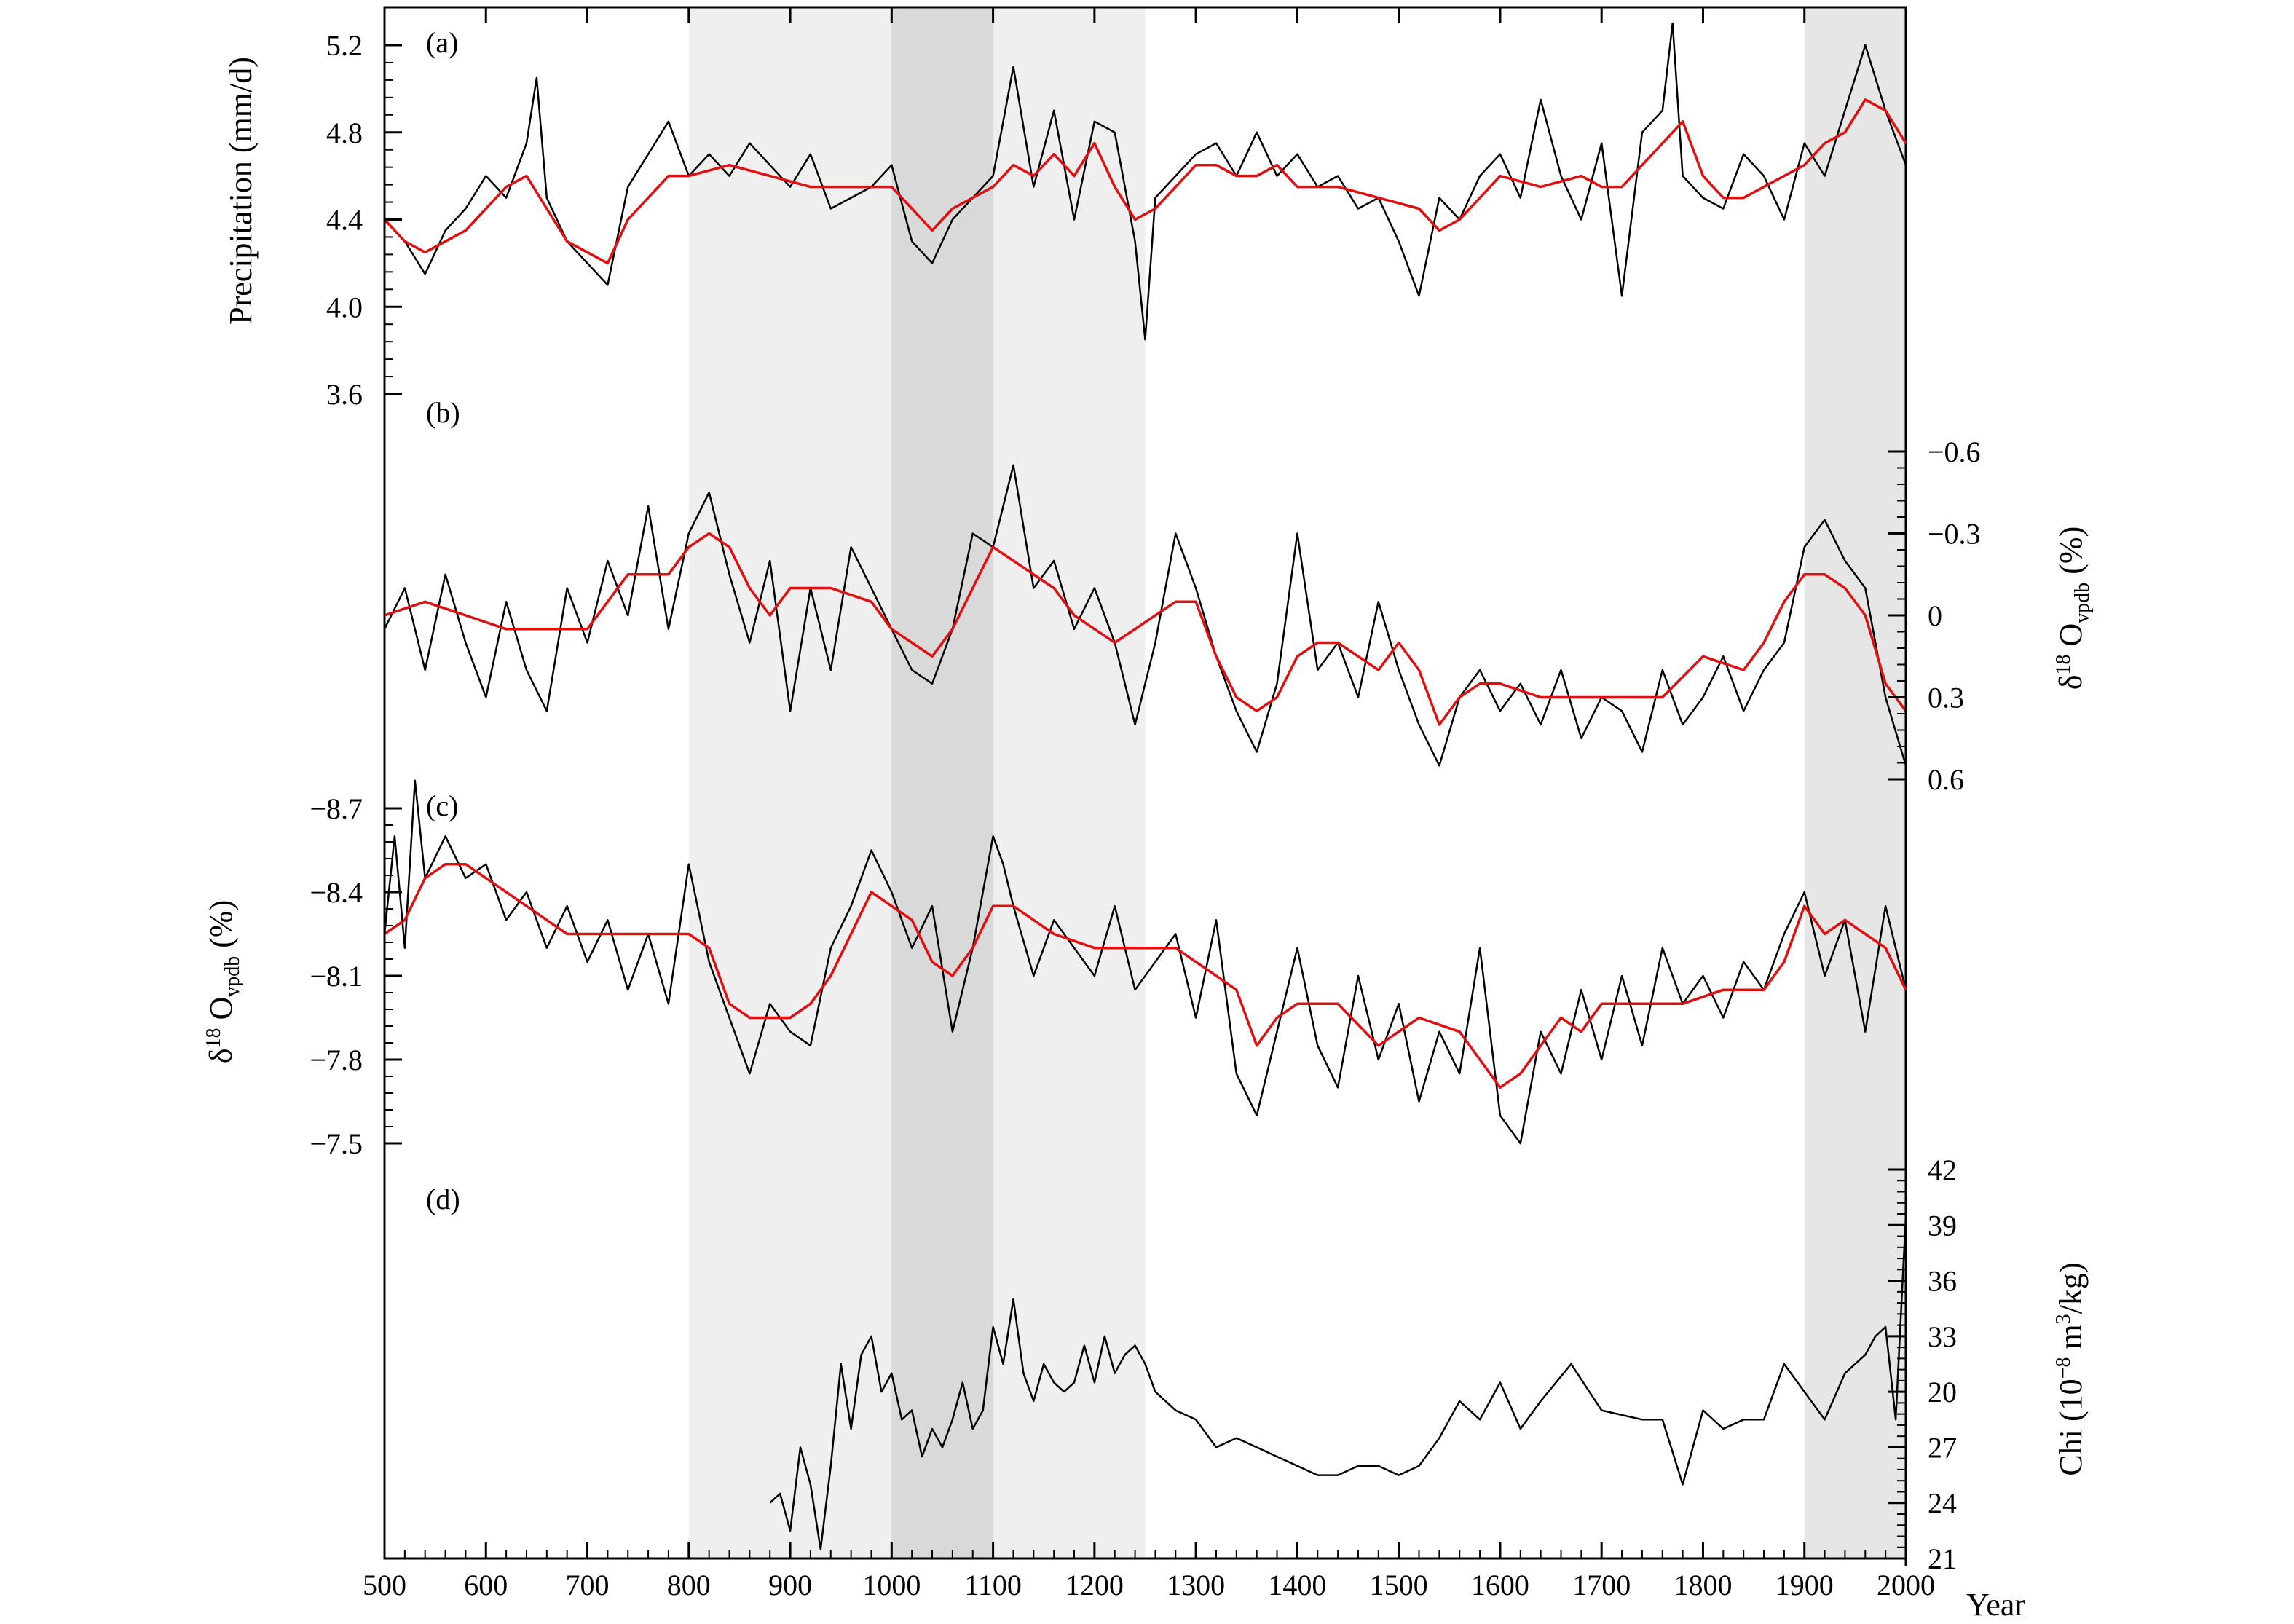 Image resolution: width=2294 pixels, height=1624 pixels. Describe the element at coordinates (1399, 1585) in the screenshot. I see `x-tick-label: 1500` at that location.